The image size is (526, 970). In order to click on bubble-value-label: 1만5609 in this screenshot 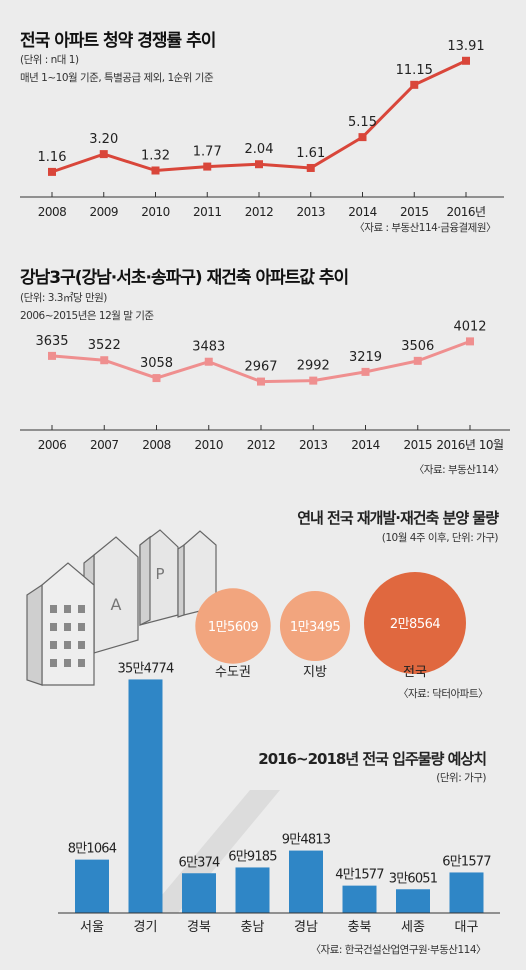, I will do `click(233, 627)`.